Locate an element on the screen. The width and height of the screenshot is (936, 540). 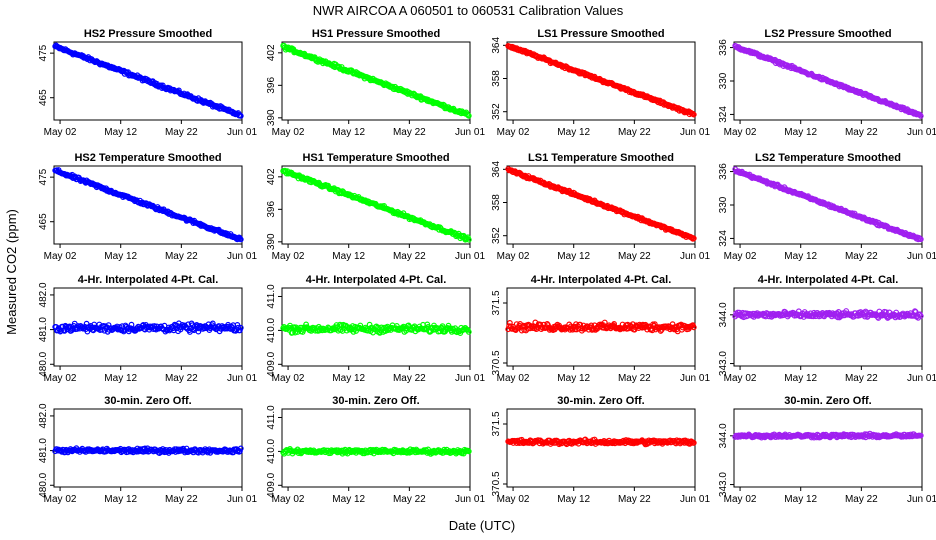
panel-title: HS2 Pressure Smoothed is located at coordinates (148, 34).